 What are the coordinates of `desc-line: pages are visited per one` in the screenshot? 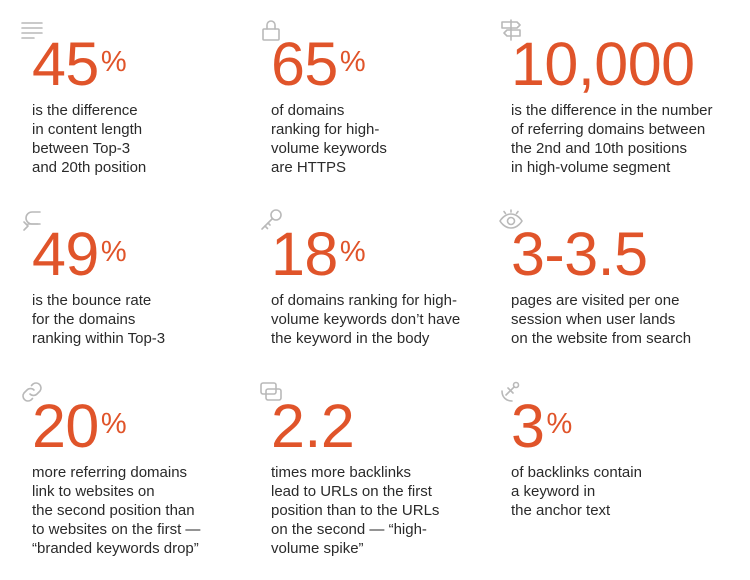 It's located at (595, 300).